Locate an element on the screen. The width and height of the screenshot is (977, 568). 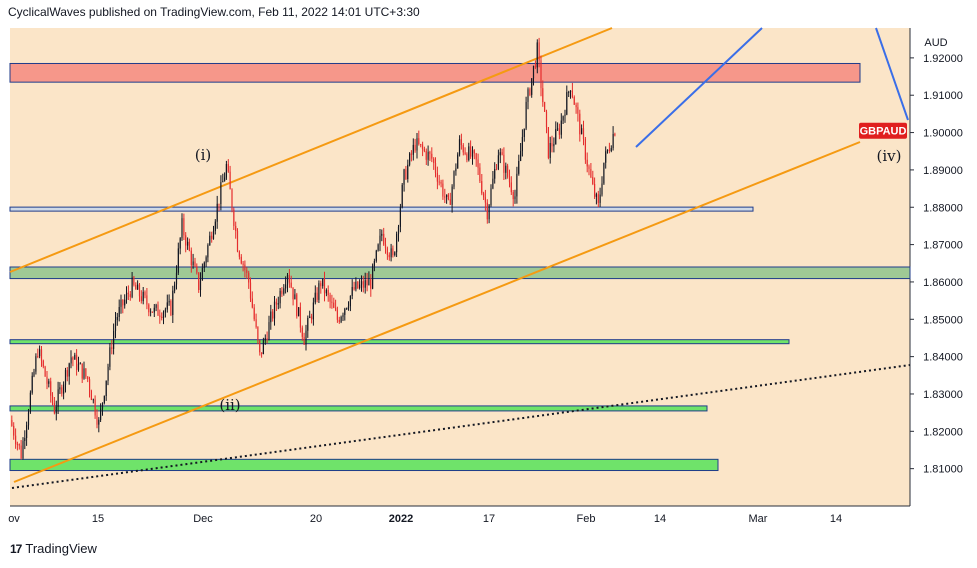
wave-label-1: (ii) is located at coordinates (229, 405).